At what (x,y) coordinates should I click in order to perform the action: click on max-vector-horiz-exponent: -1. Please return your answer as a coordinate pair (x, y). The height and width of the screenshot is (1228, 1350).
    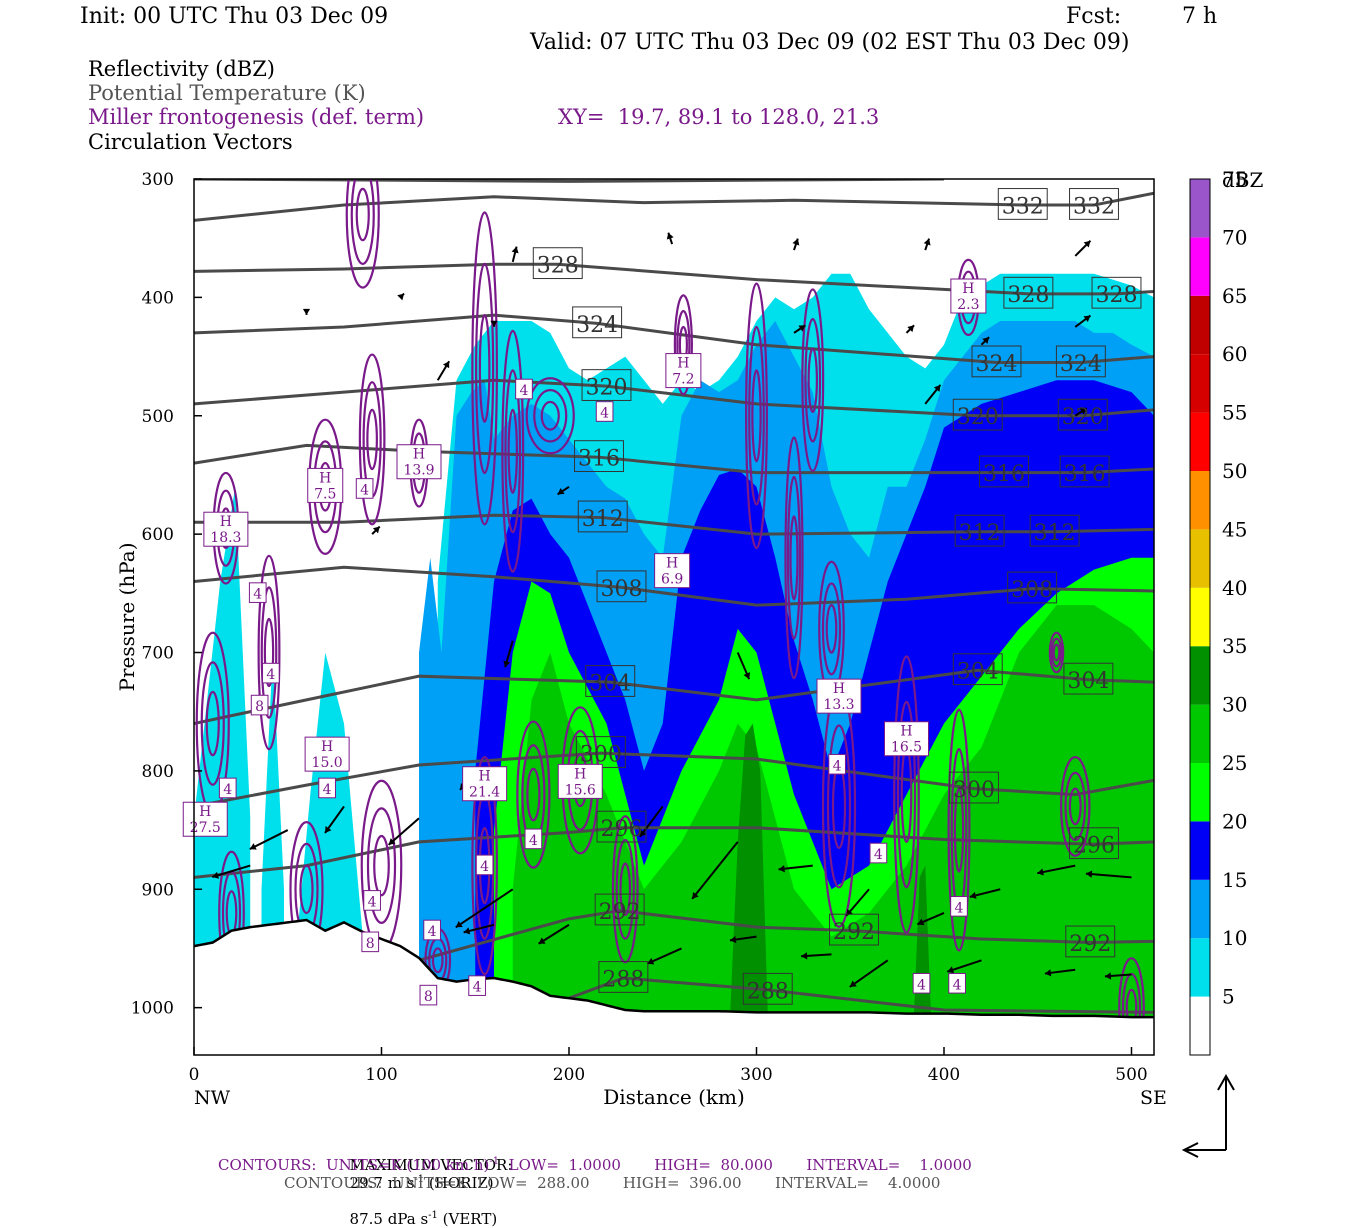
    Looking at the image, I should click on (419, 1179).